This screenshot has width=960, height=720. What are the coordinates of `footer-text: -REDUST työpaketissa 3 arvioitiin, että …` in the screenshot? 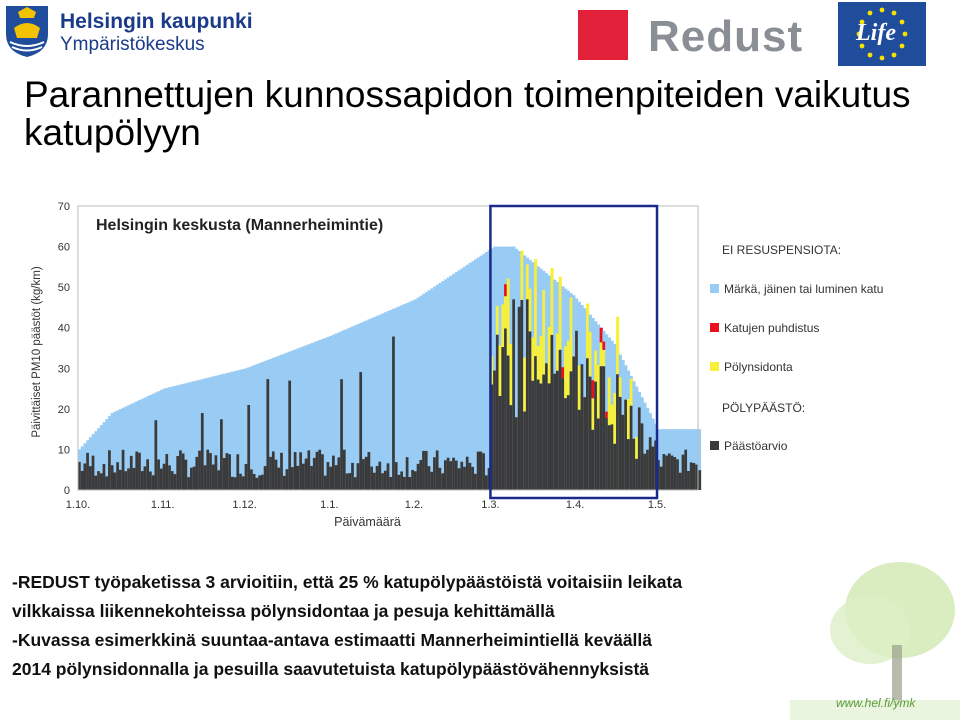 It's located at (422, 626).